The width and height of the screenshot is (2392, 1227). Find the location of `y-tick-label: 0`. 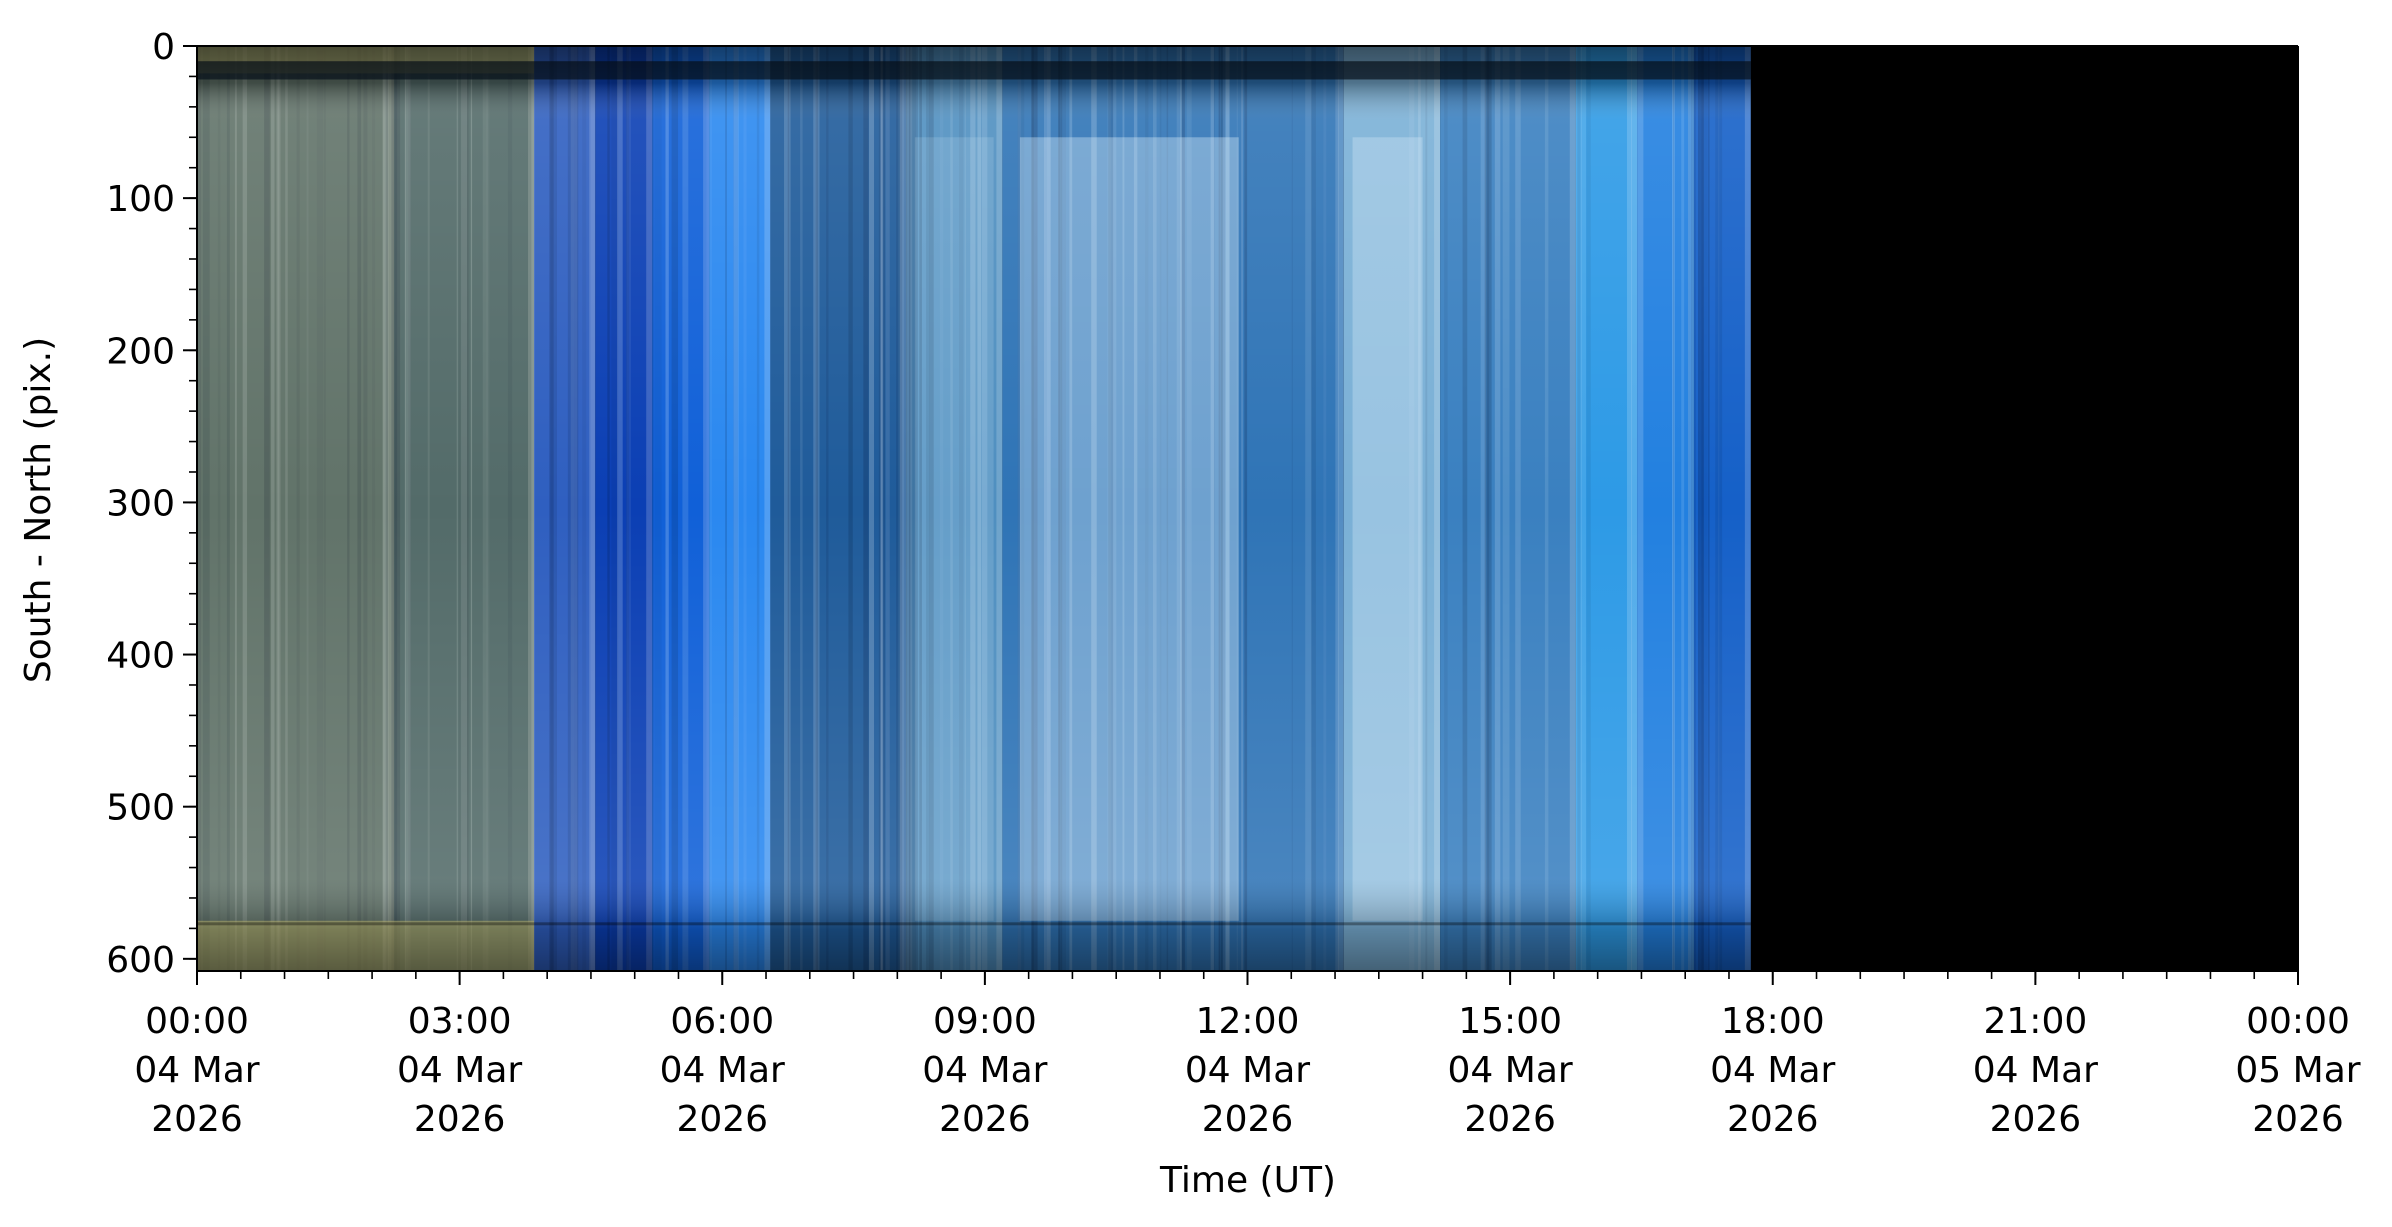

y-tick-label: 0 is located at coordinates (163, 47).